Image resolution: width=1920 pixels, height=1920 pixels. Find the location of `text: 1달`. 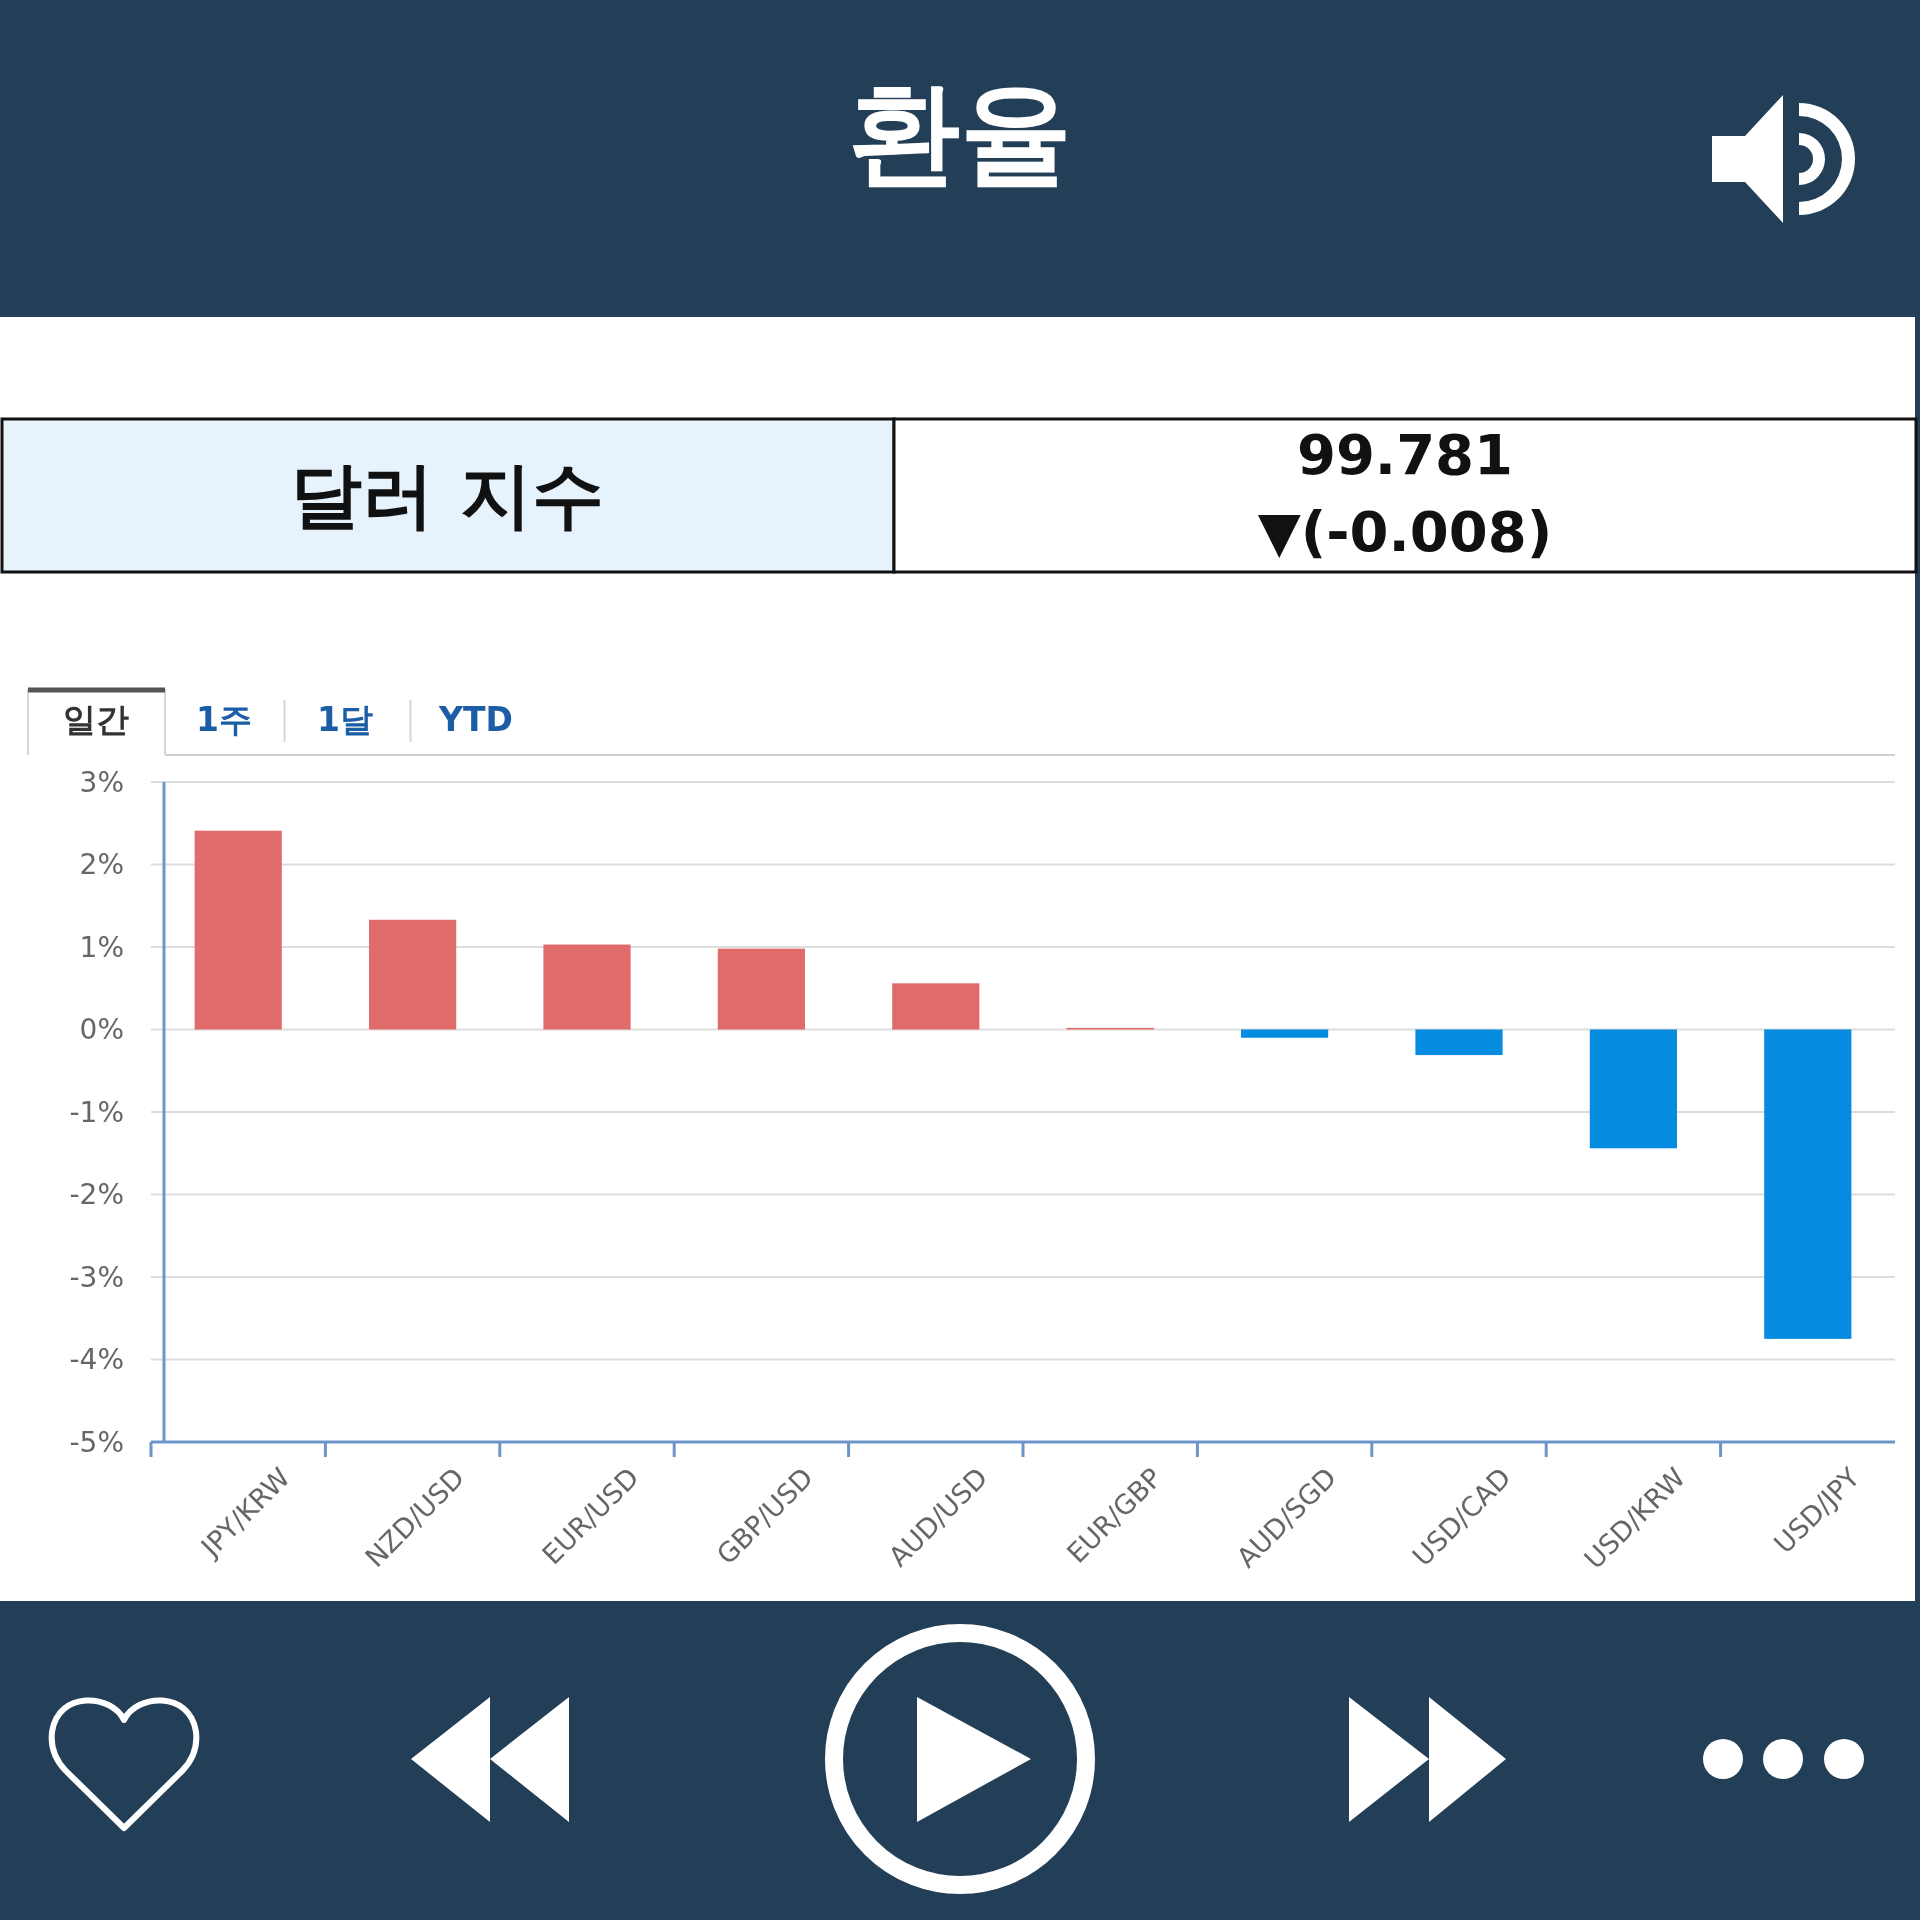

text: 1달 is located at coordinates (345, 719).